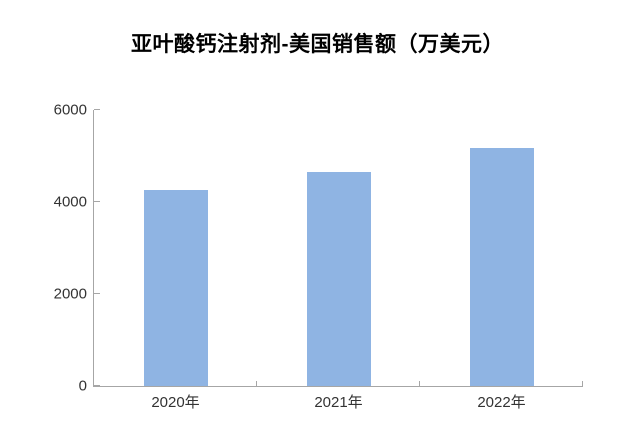 The image size is (635, 427). I want to click on y-axis-label: 0, so click(82, 386).